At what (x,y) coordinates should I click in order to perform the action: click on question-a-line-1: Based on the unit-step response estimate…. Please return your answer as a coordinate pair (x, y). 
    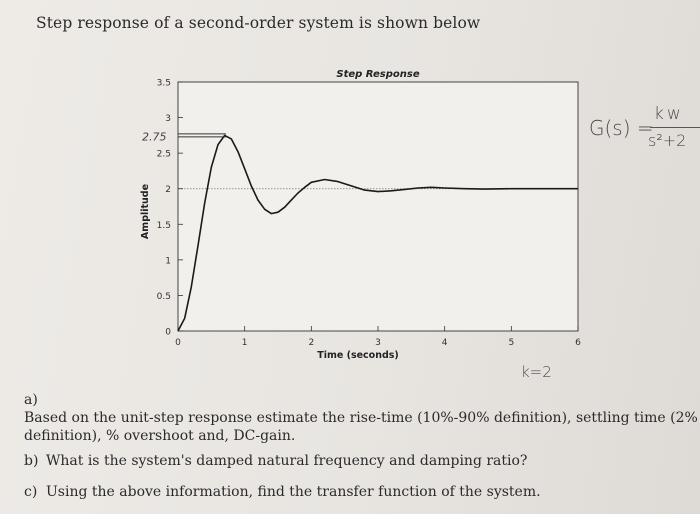
    Looking at the image, I should click on (361, 418).